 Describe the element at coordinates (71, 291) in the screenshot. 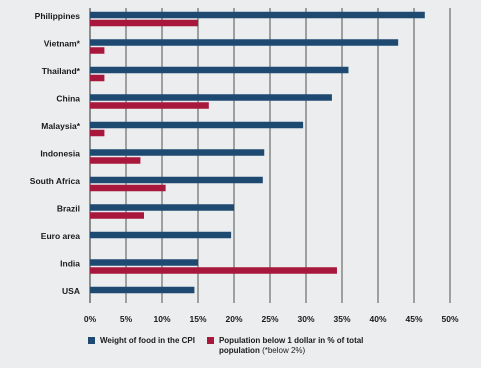

I see `category-label: USA` at that location.